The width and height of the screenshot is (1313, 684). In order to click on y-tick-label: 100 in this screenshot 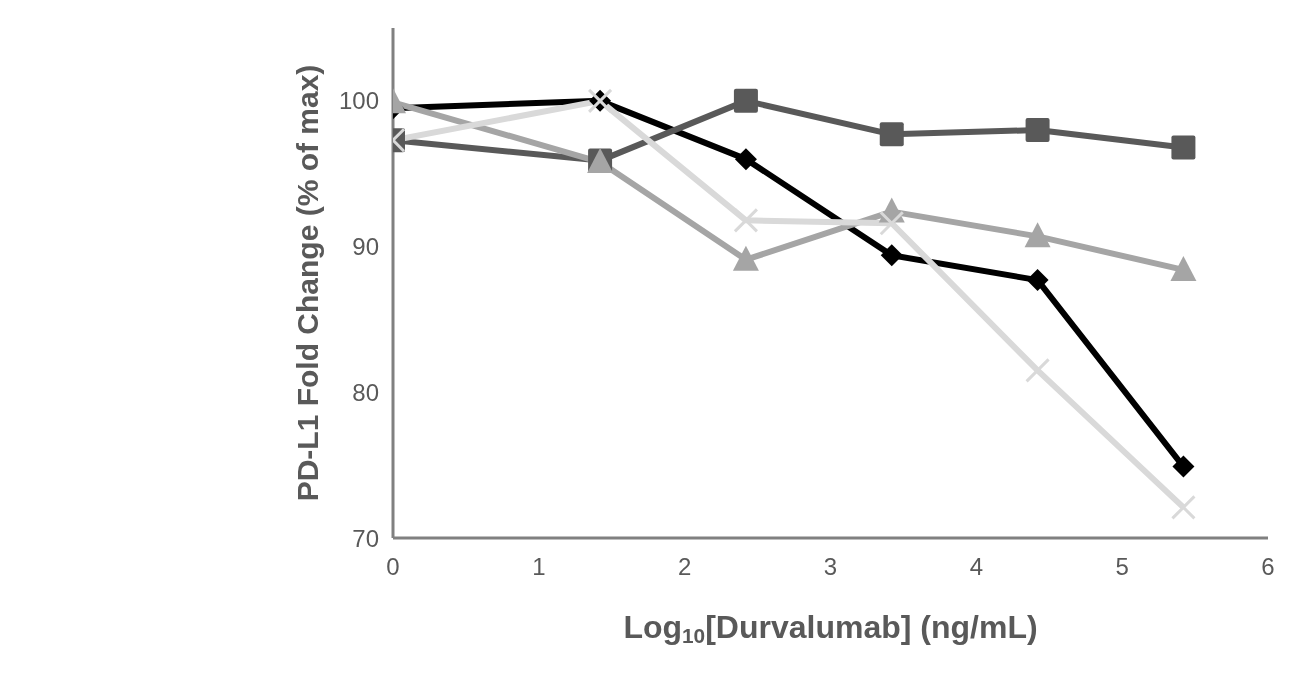, I will do `click(358, 101)`.